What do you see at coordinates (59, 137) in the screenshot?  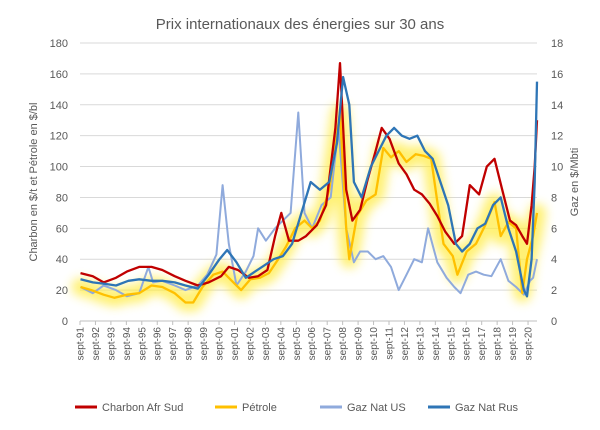 I see `y-left-tick-label: 120` at bounding box center [59, 137].